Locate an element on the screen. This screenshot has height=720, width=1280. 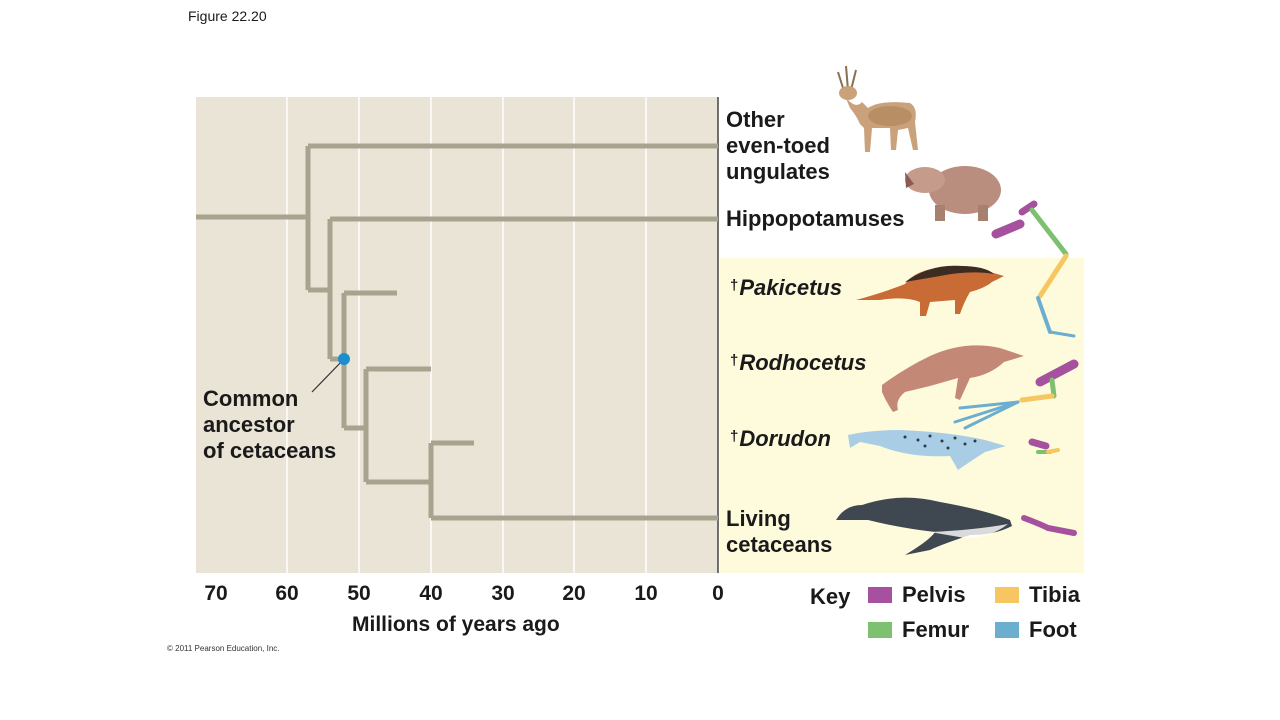
common-ancestor-node is located at coordinates (344, 359).